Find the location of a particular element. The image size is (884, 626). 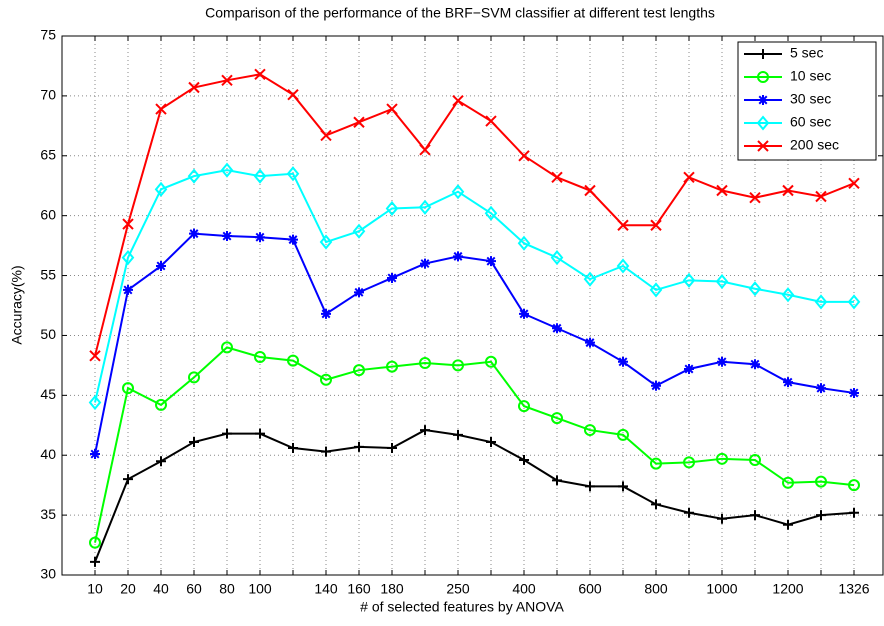

y-tick-label: 65 is located at coordinates (48, 154).